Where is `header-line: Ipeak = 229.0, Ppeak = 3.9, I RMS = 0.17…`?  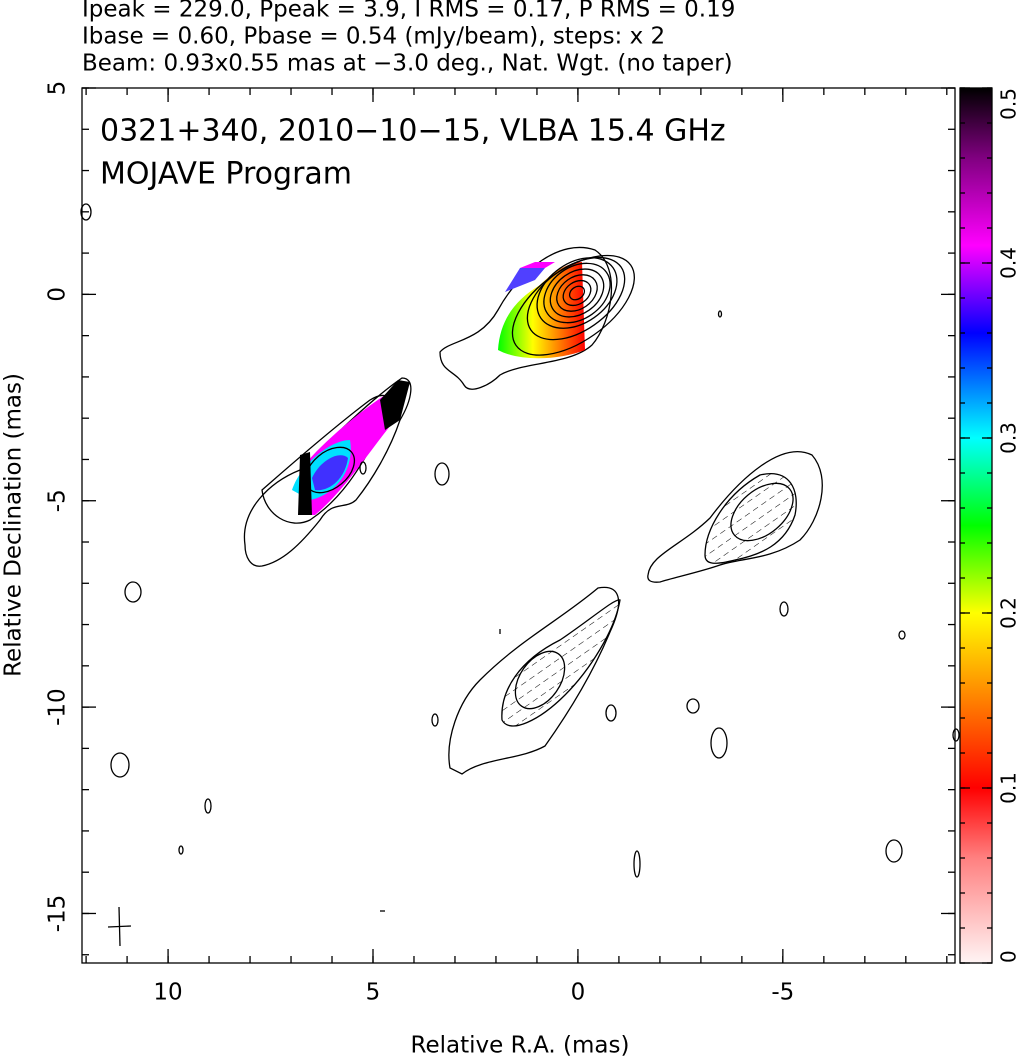 header-line: Ipeak = 229.0, Ppeak = 3.9, I RMS = 0.17… is located at coordinates (408, 11).